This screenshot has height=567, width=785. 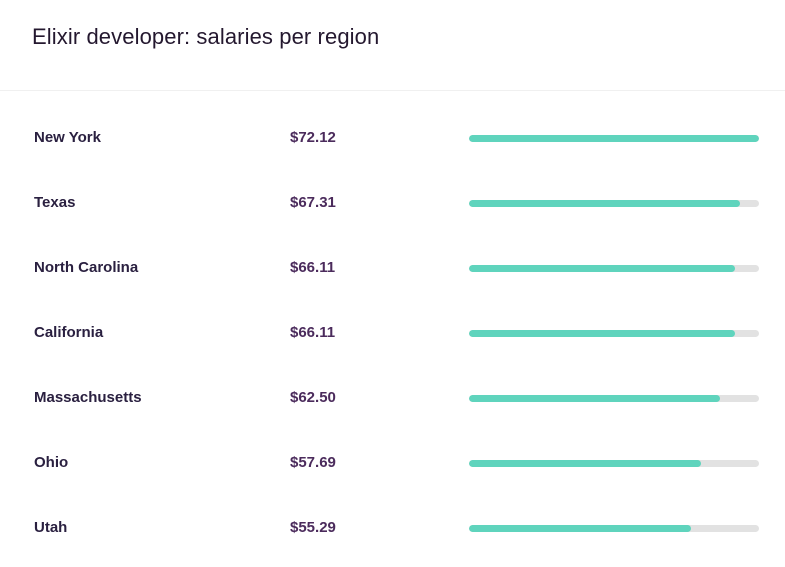 I want to click on salary-row: Utah $55.29, so click(x=392, y=528).